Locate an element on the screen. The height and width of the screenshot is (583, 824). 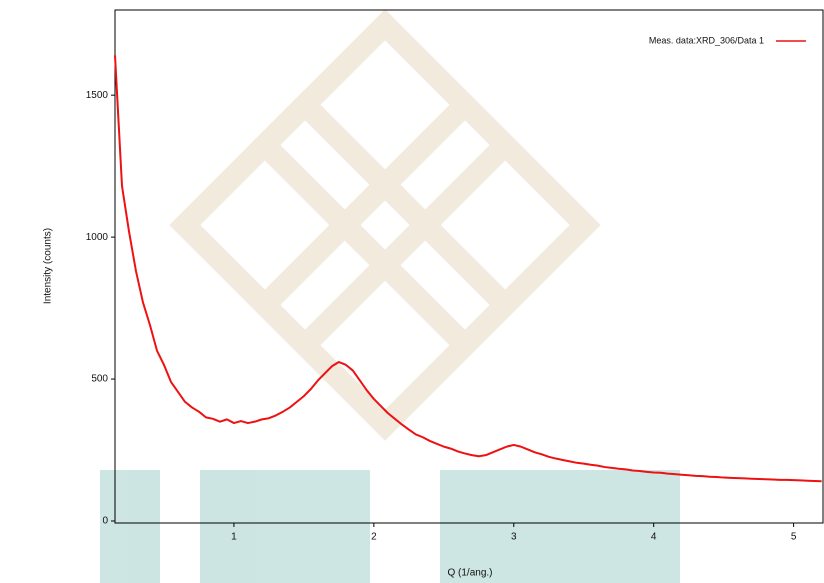
x-tick-label: 4 is located at coordinates (654, 537).